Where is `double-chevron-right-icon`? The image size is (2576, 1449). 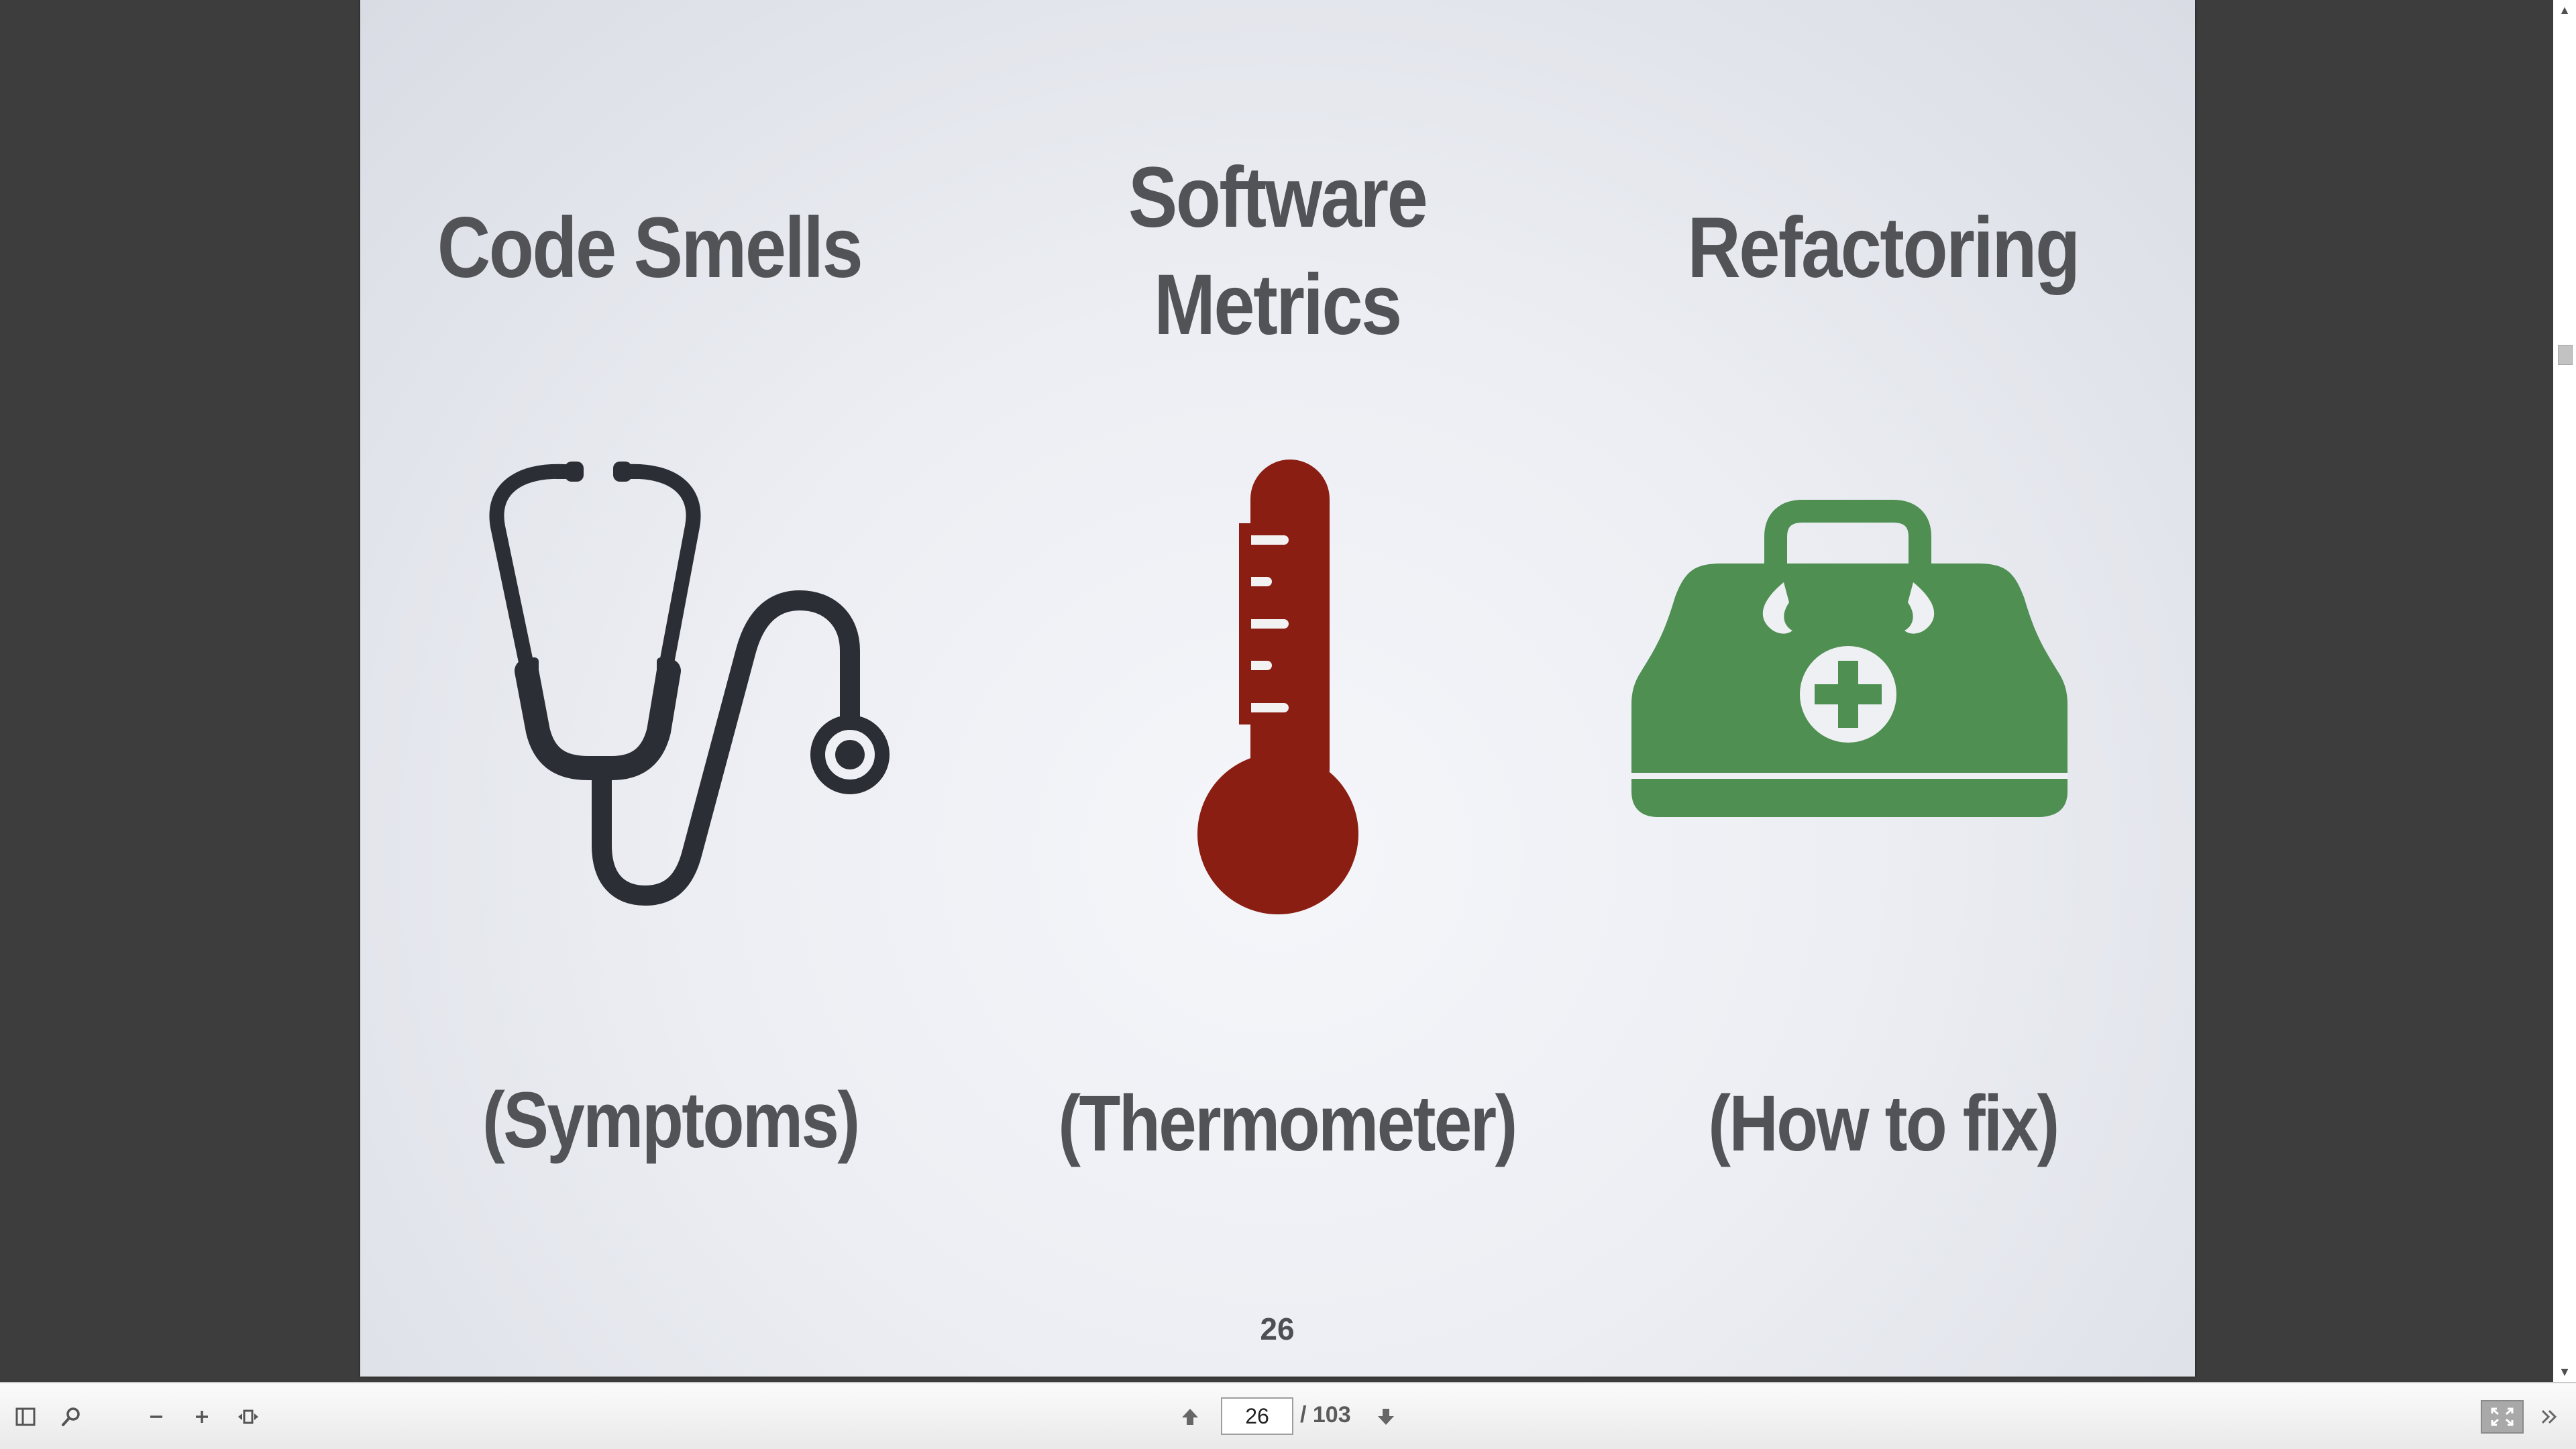 double-chevron-right-icon is located at coordinates (2549, 1417).